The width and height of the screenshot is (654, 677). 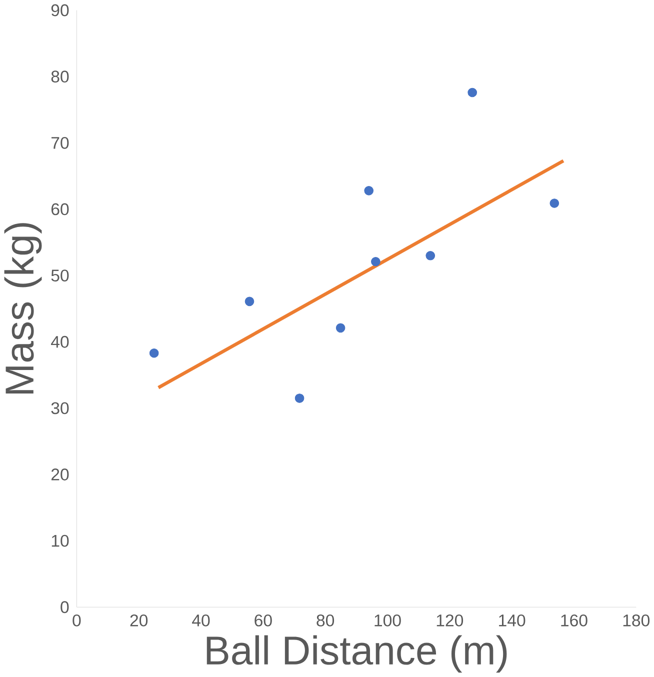 I want to click on y-tick-label: 20, so click(x=59, y=474).